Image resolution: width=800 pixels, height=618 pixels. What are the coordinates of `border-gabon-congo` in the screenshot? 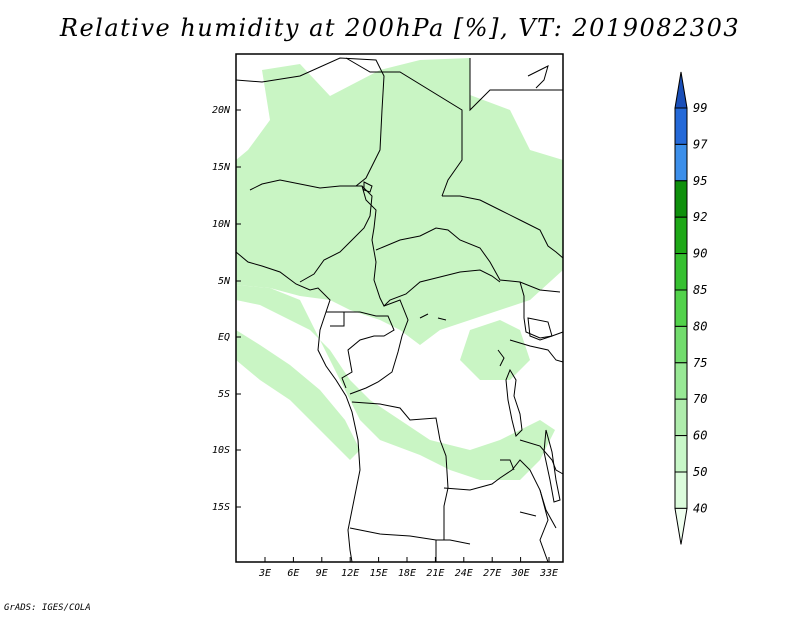 It's located at (368, 350).